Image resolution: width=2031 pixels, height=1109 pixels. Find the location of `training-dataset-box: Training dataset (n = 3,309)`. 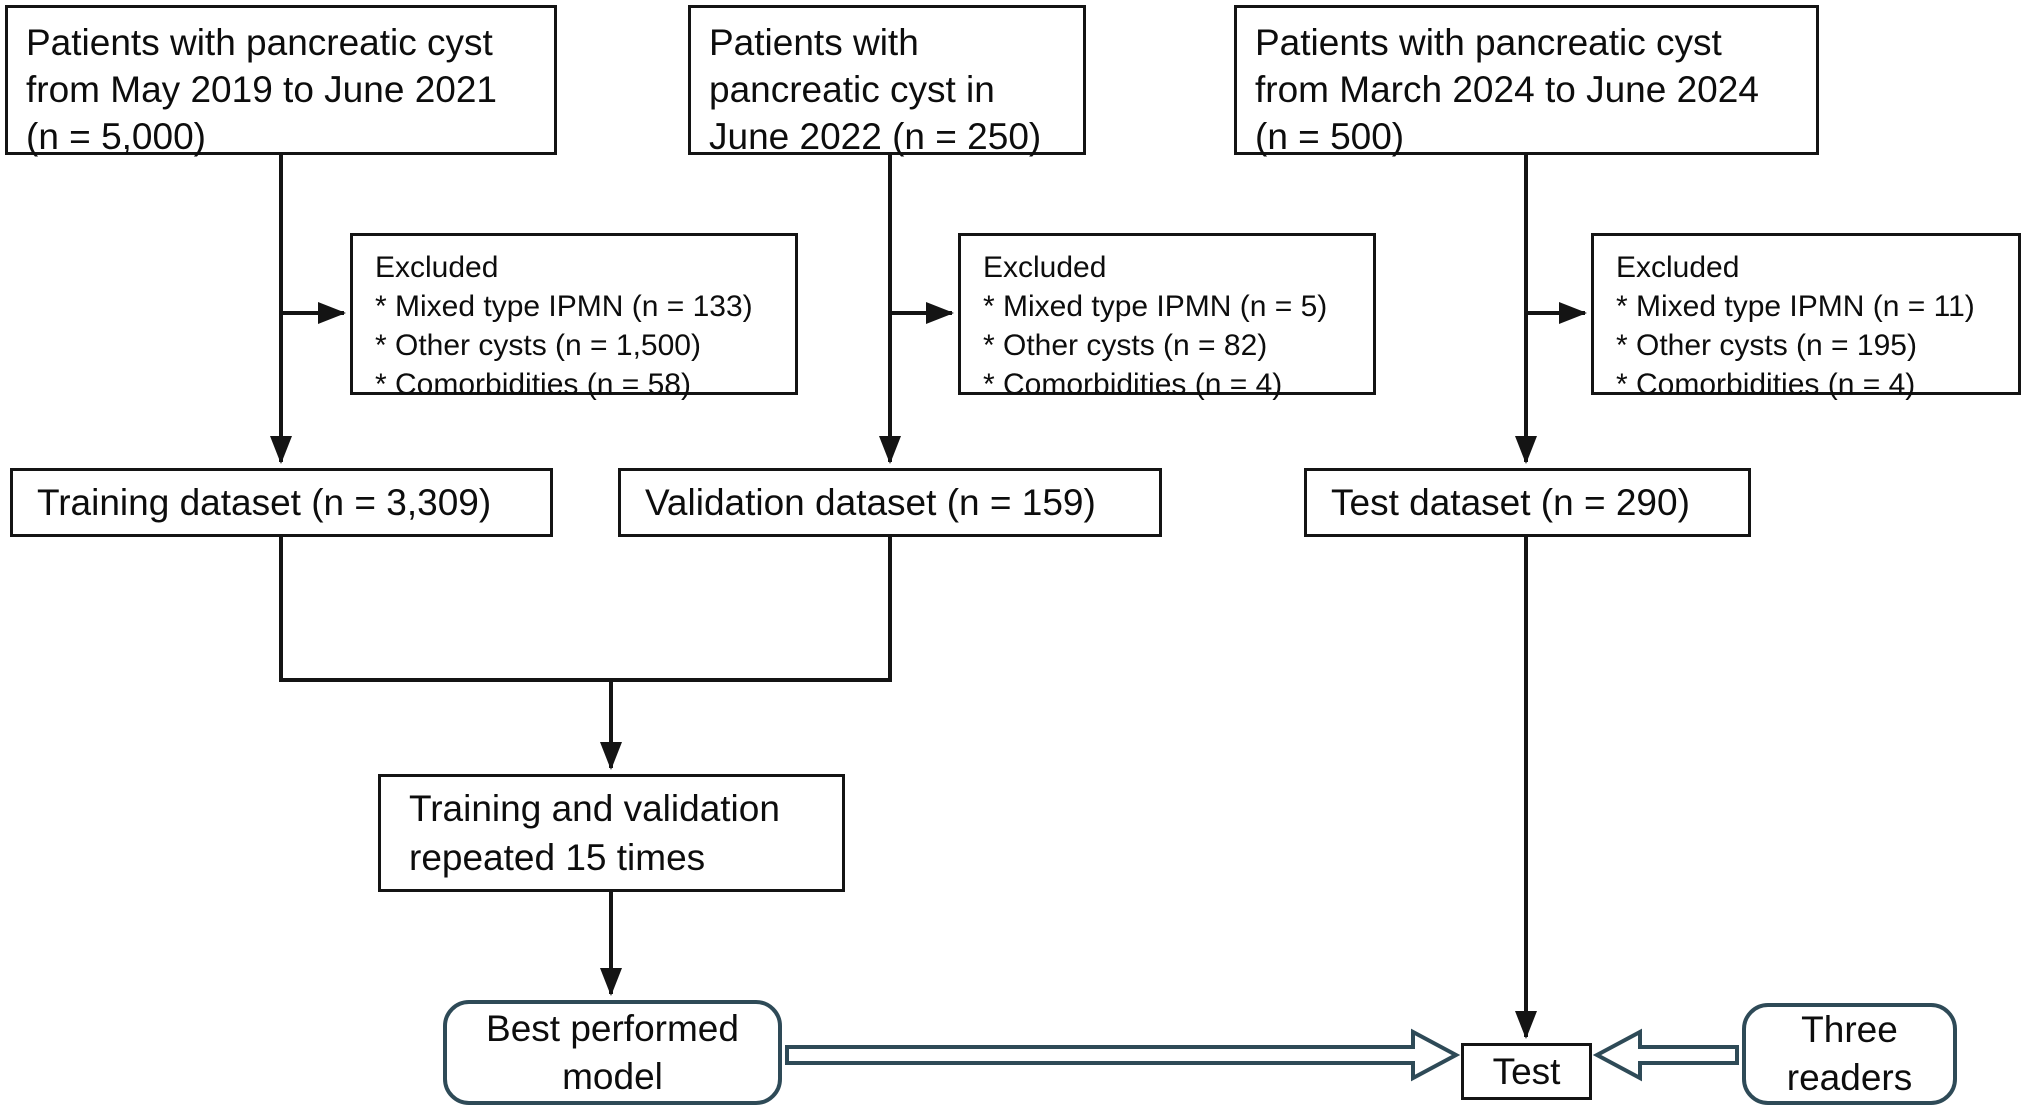

training-dataset-box: Training dataset (n = 3,309) is located at coordinates (281, 502).